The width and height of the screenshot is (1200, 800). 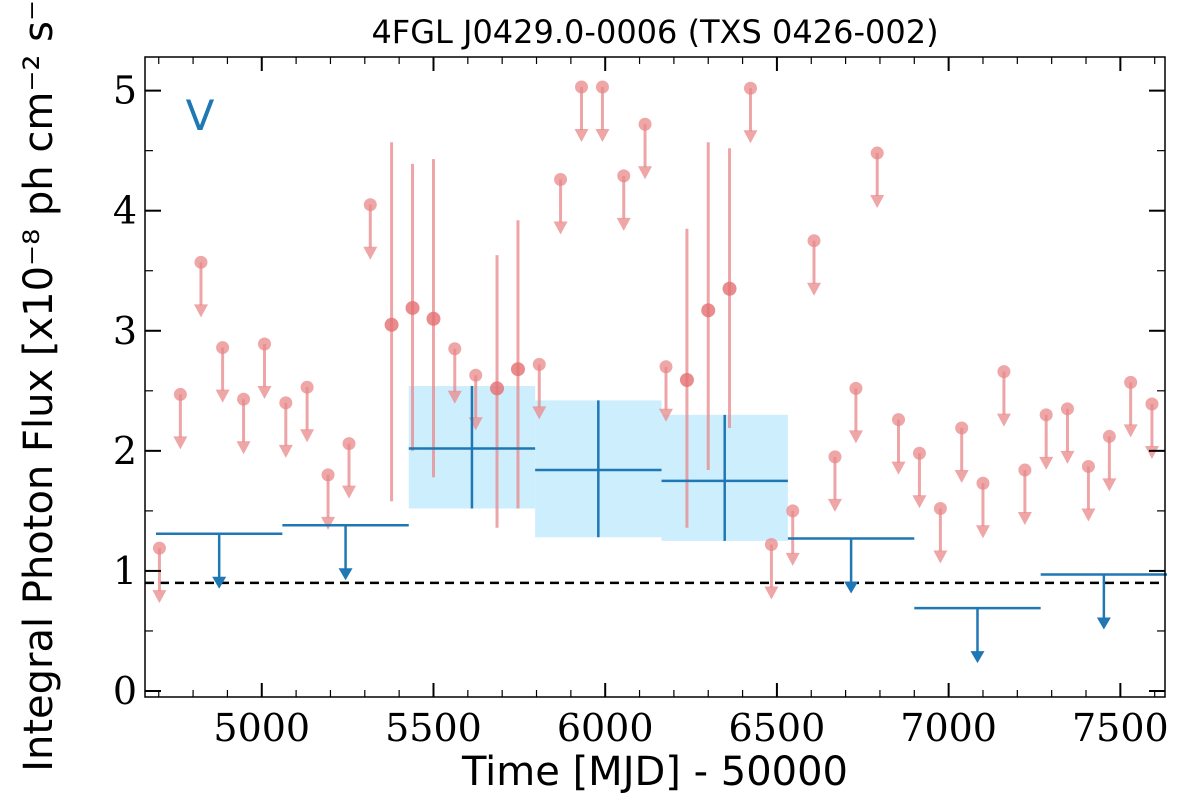 I want to click on y-tick-label: 4, so click(x=125, y=211).